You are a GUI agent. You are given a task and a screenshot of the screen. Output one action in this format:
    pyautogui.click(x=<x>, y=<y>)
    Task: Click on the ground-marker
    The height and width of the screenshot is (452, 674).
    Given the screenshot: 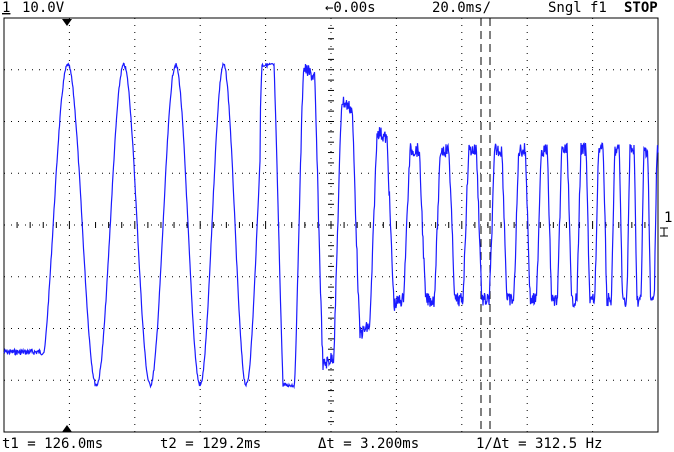 What is the action you would take?
    pyautogui.click(x=664, y=232)
    